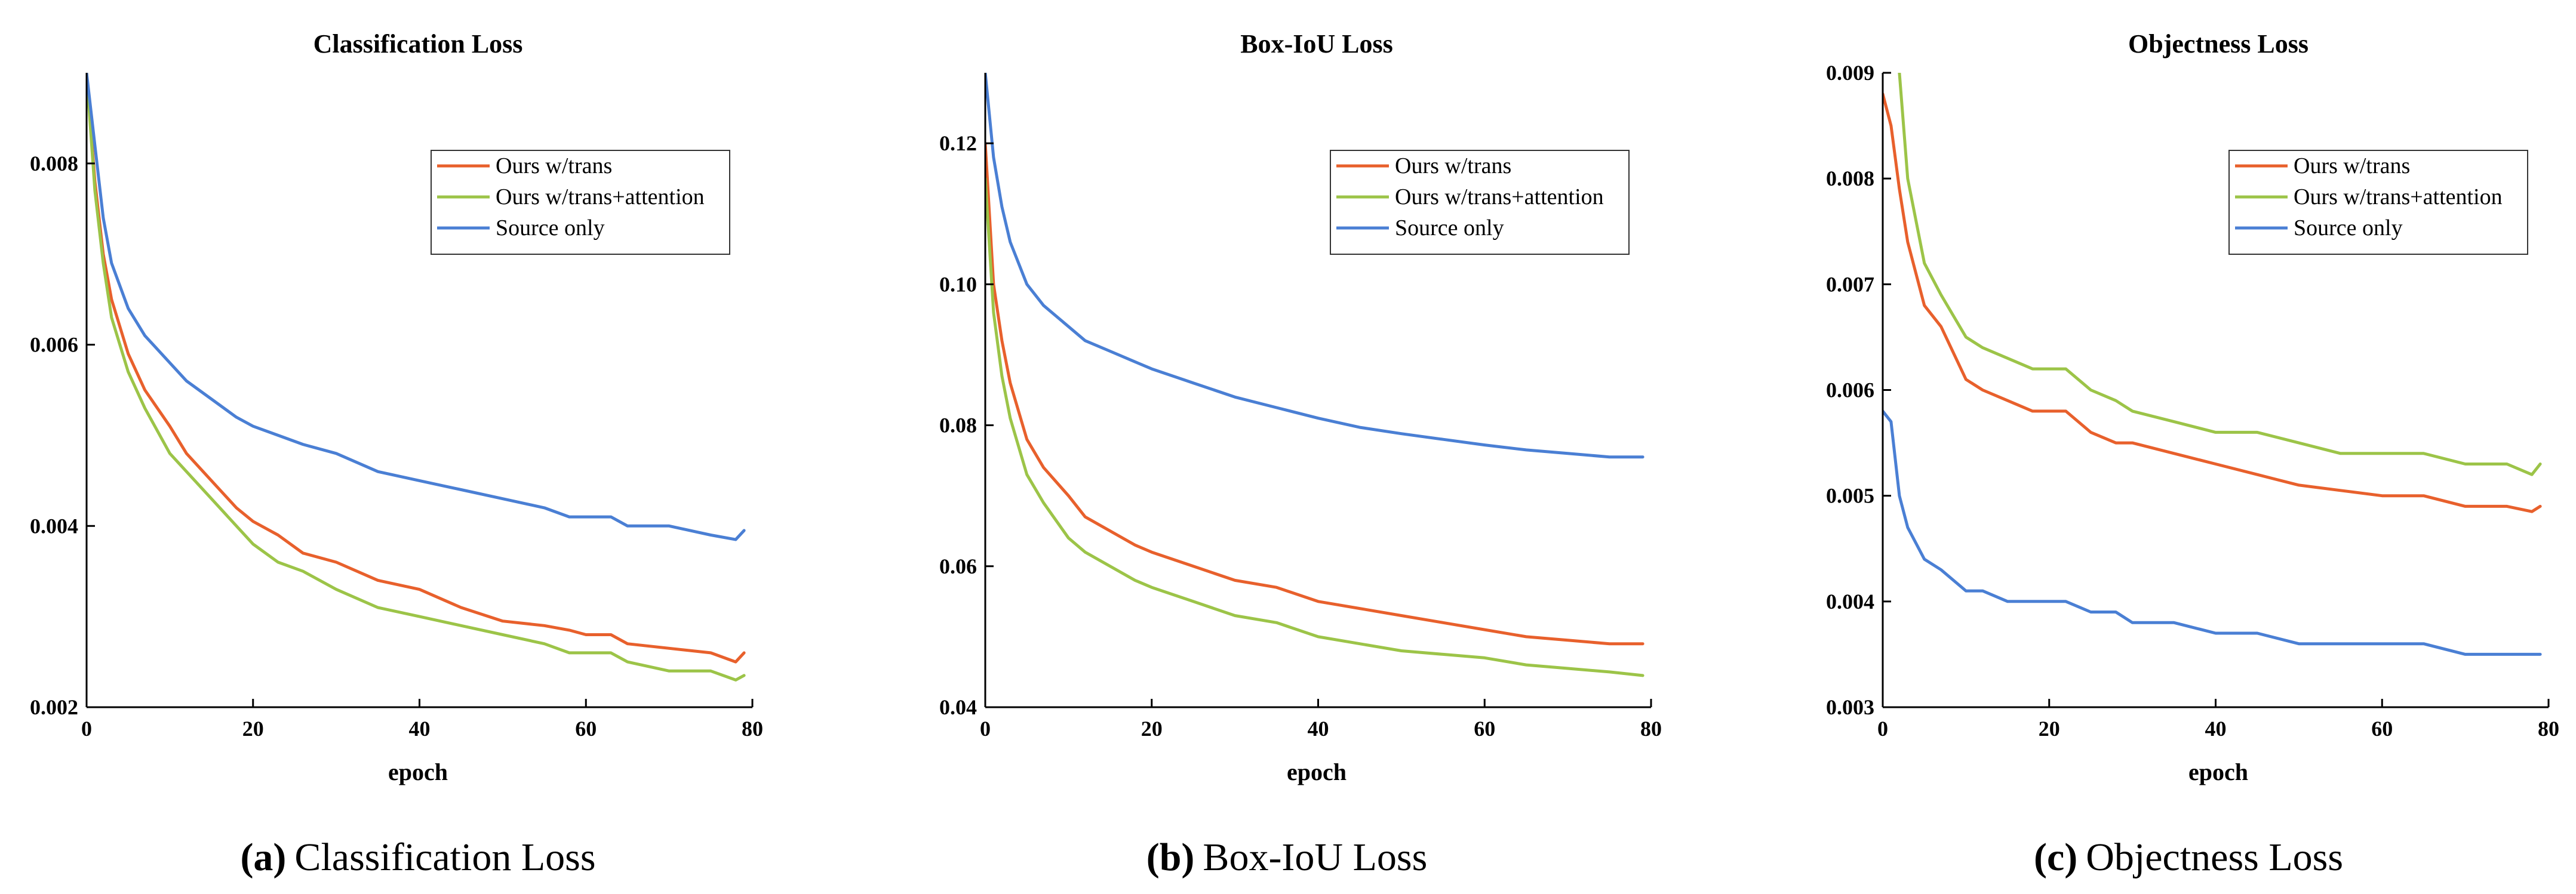 The image size is (2576, 894). I want to click on y-tick-label: 0.003, so click(1850, 707).